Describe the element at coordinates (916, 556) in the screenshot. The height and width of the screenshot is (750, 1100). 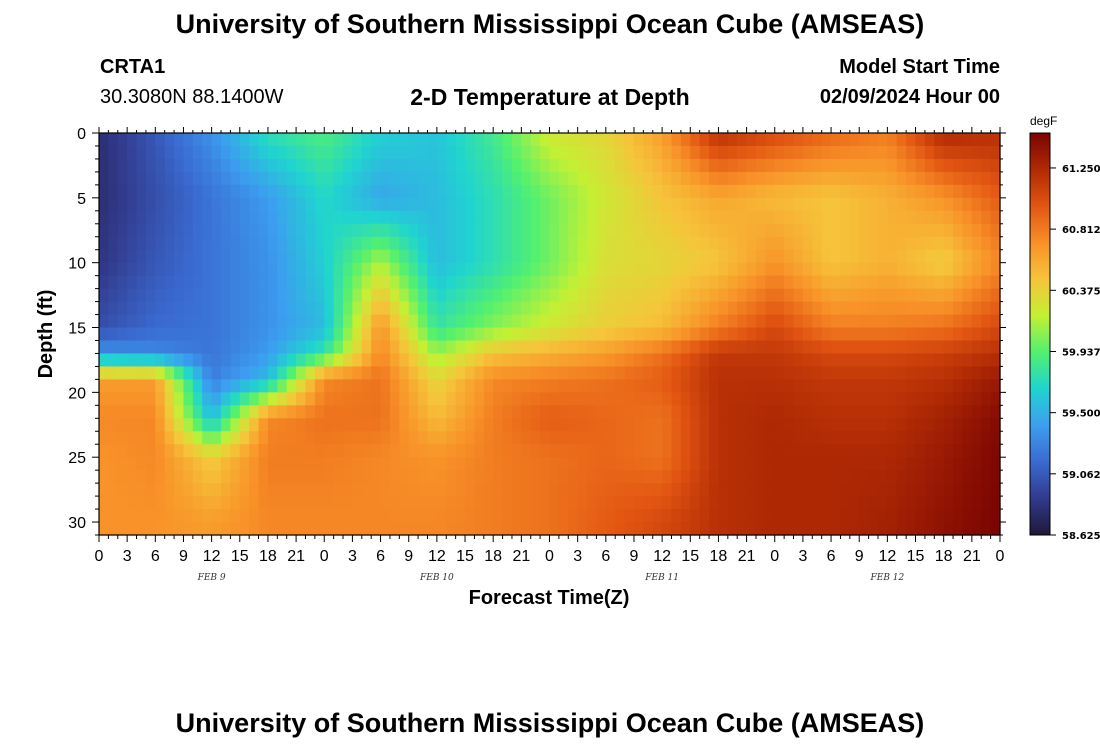
I see `x-tick-label: 15` at that location.